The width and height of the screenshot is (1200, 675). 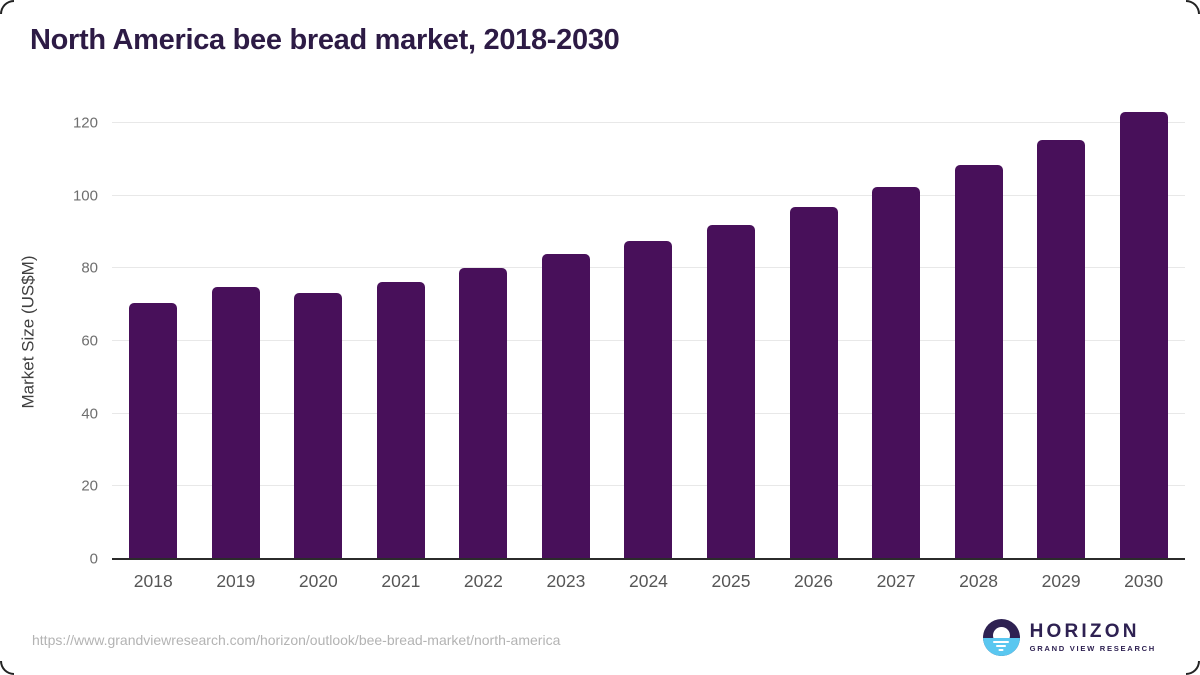 I want to click on brand-text: HORIZON GRAND VIEW RESEARCH, so click(x=1093, y=637).